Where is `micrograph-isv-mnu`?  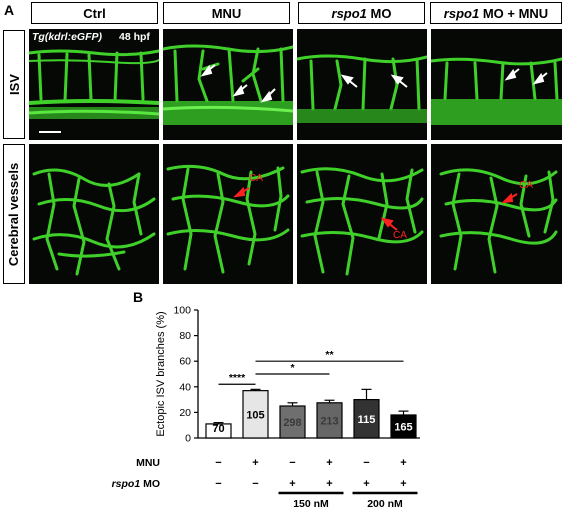
micrograph-isv-mnu is located at coordinates (228, 84).